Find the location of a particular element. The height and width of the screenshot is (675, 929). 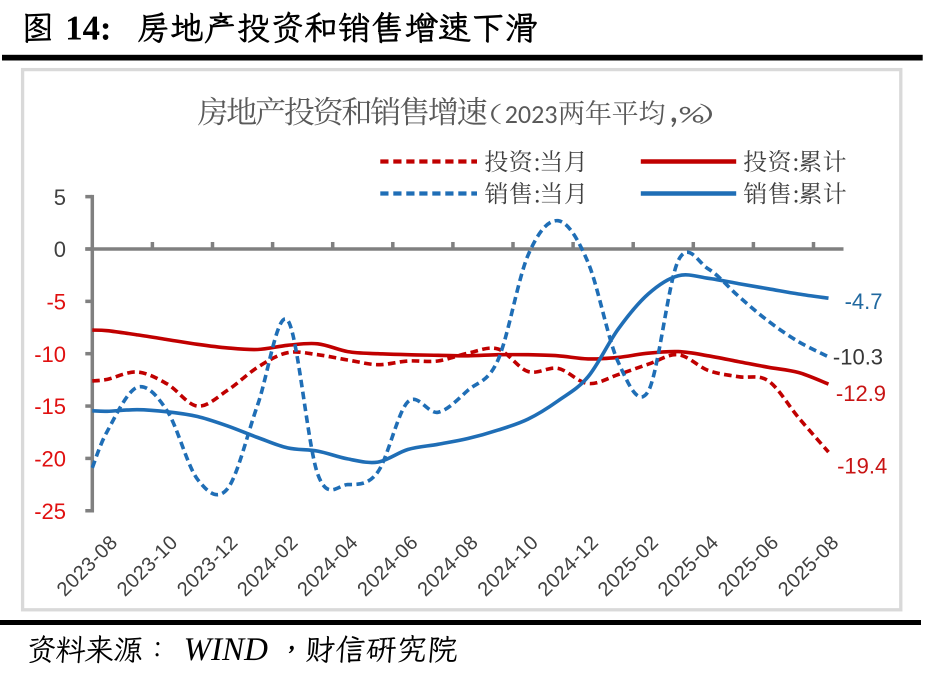

svg-text: -25 is located at coordinates (50, 511).